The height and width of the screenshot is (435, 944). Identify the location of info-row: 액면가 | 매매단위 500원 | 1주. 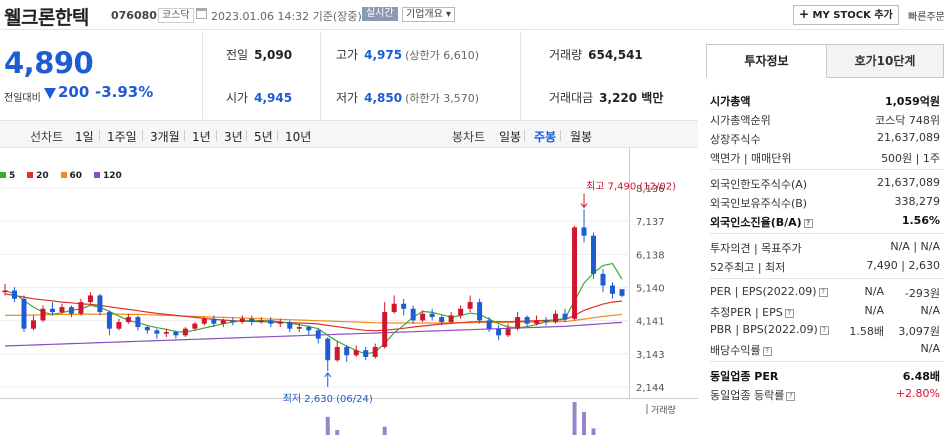
(827, 157).